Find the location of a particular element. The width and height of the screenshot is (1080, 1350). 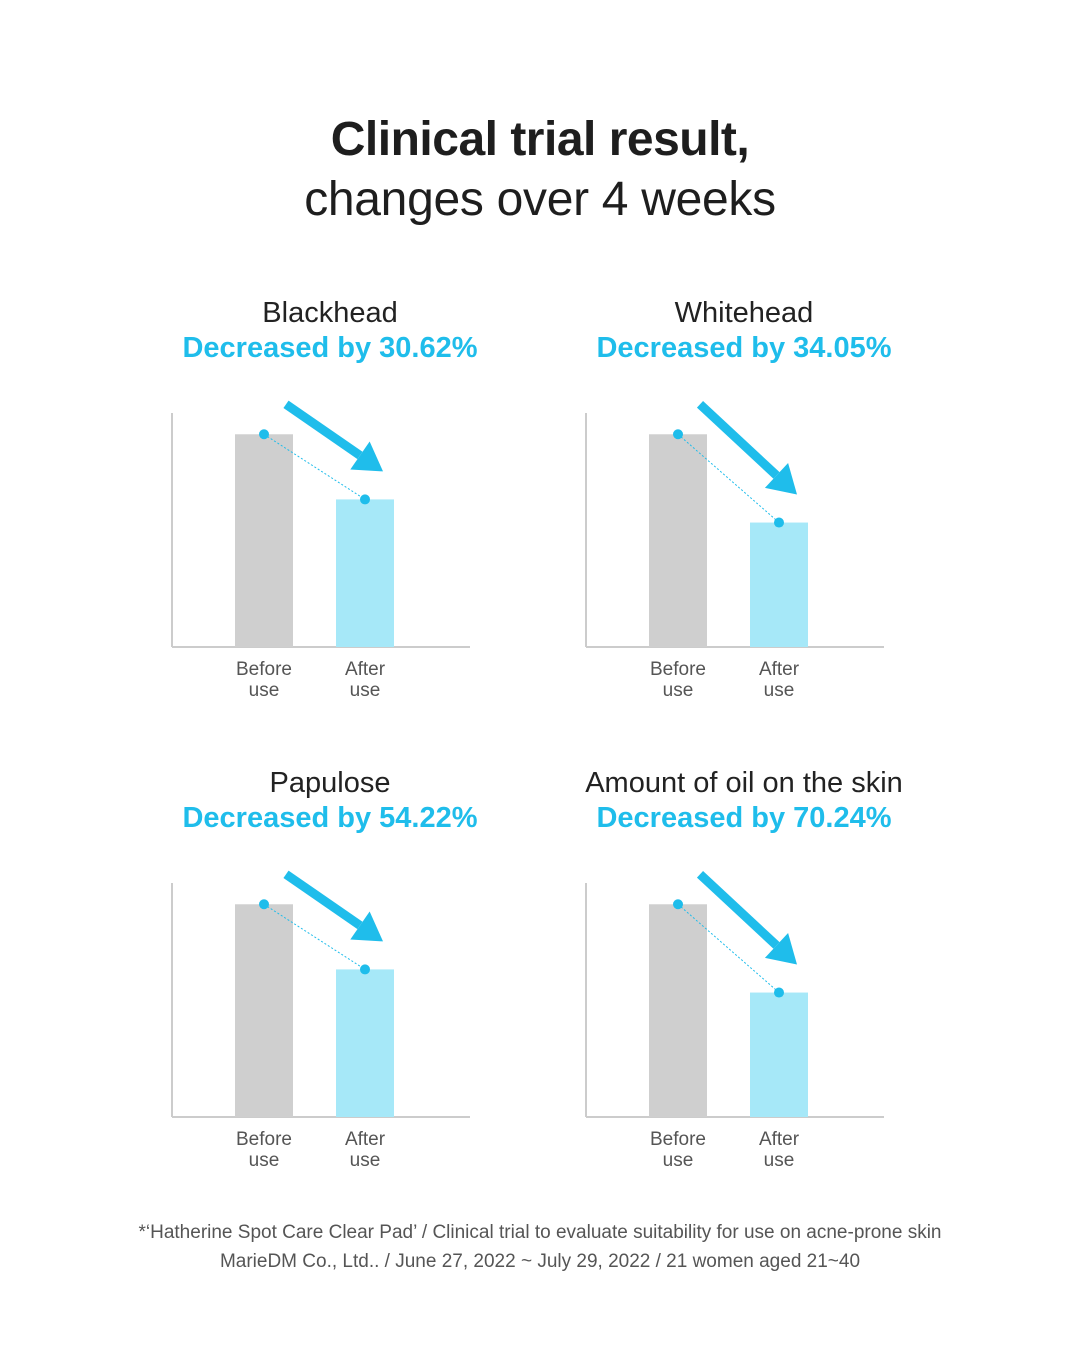

chart-metric-label: Blackhead is located at coordinates (330, 313).